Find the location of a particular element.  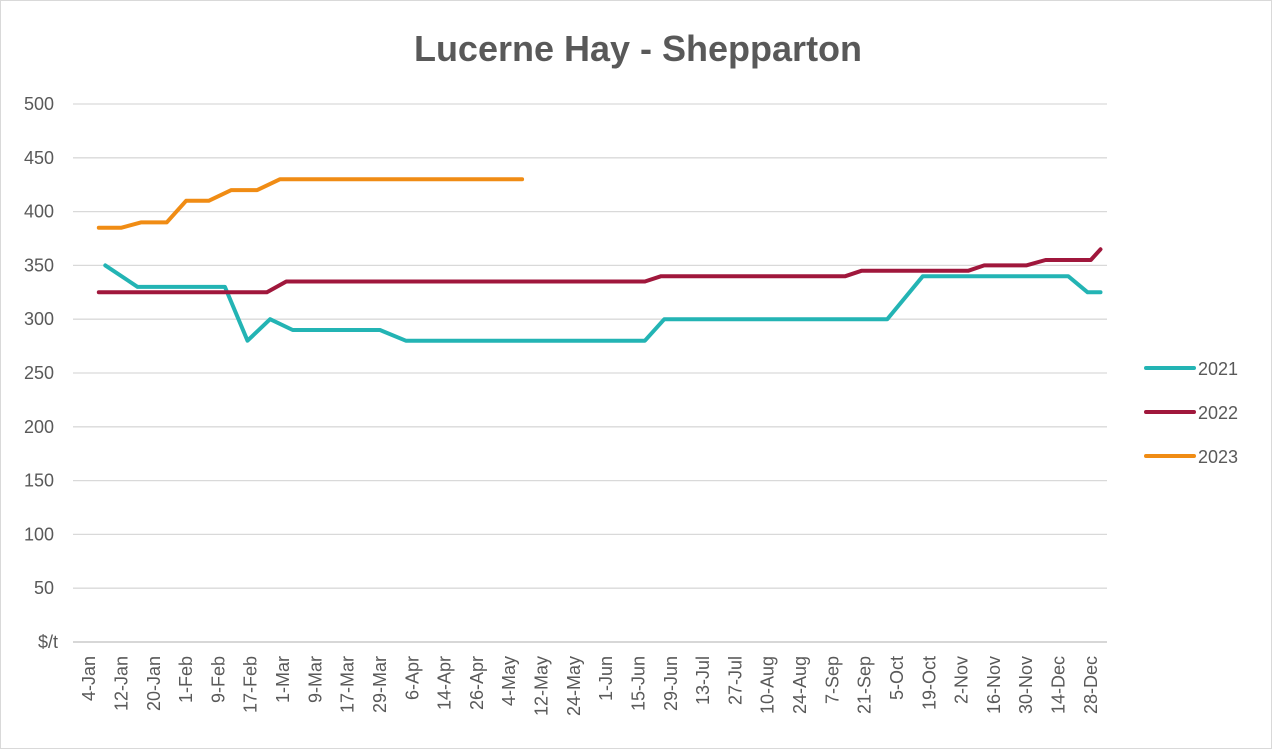

x-tick-label: 19-Oct is located at coordinates (929, 683).